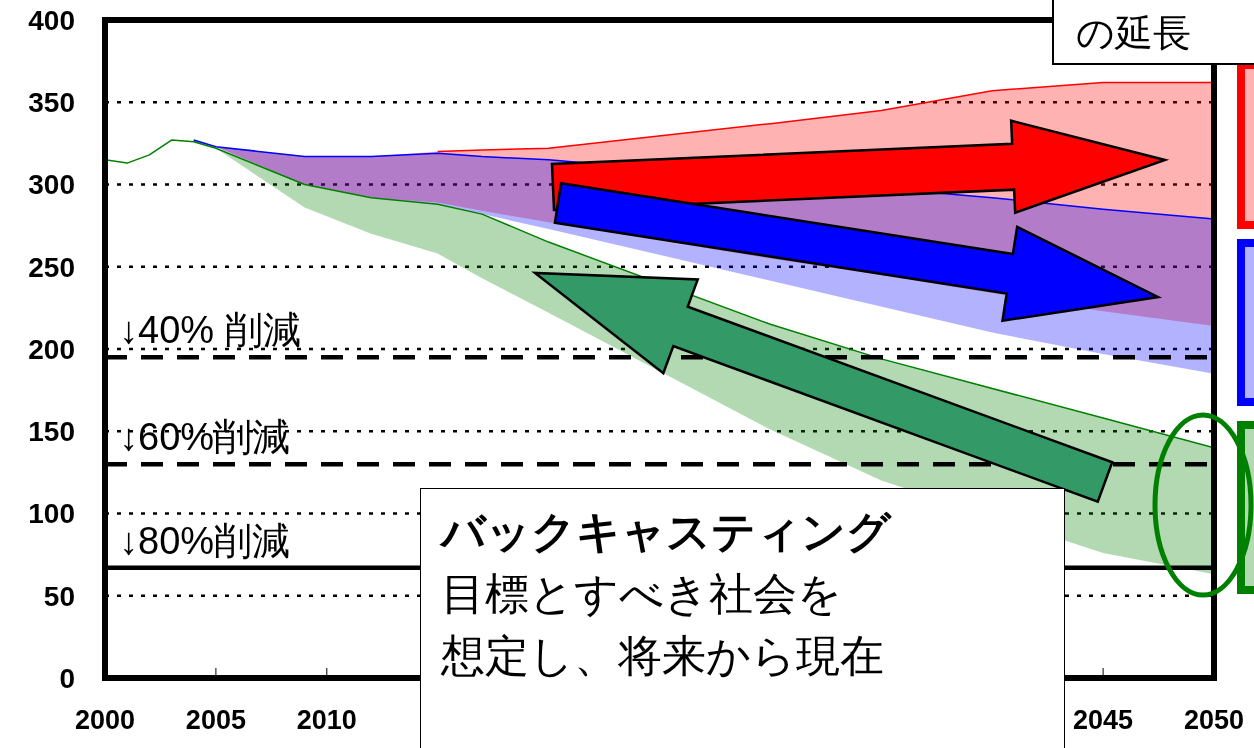 This screenshot has width=1254, height=748. What do you see at coordinates (59, 596) in the screenshot?
I see `y-tick-label: 50` at bounding box center [59, 596].